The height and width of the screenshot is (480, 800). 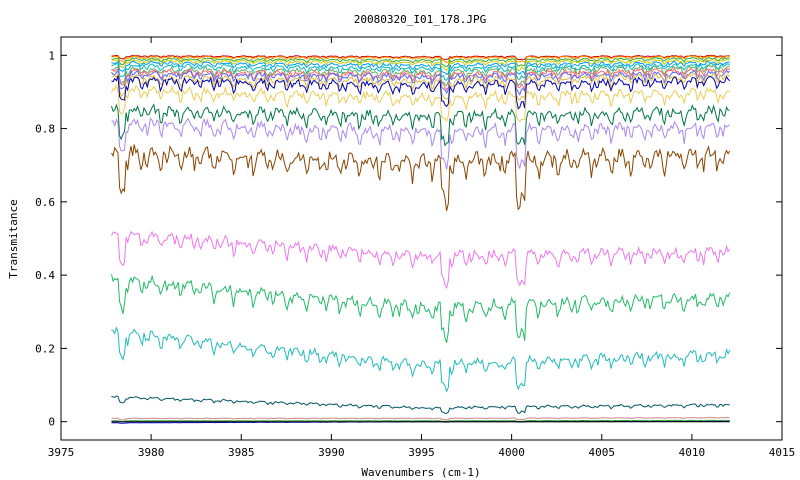 I want to click on x-tick-label: 3980, so click(x=151, y=452).